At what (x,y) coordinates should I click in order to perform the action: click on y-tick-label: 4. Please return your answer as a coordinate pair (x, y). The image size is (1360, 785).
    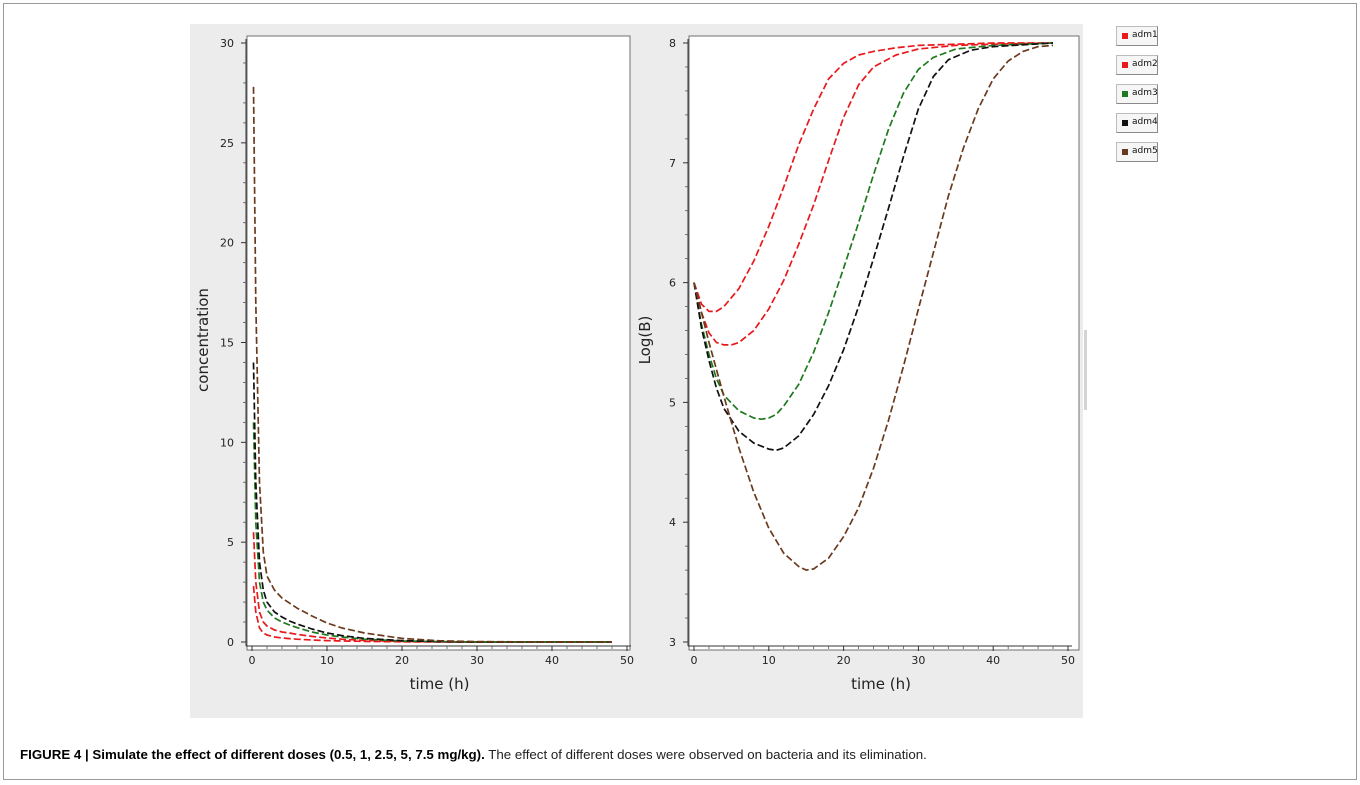
    Looking at the image, I should click on (672, 522).